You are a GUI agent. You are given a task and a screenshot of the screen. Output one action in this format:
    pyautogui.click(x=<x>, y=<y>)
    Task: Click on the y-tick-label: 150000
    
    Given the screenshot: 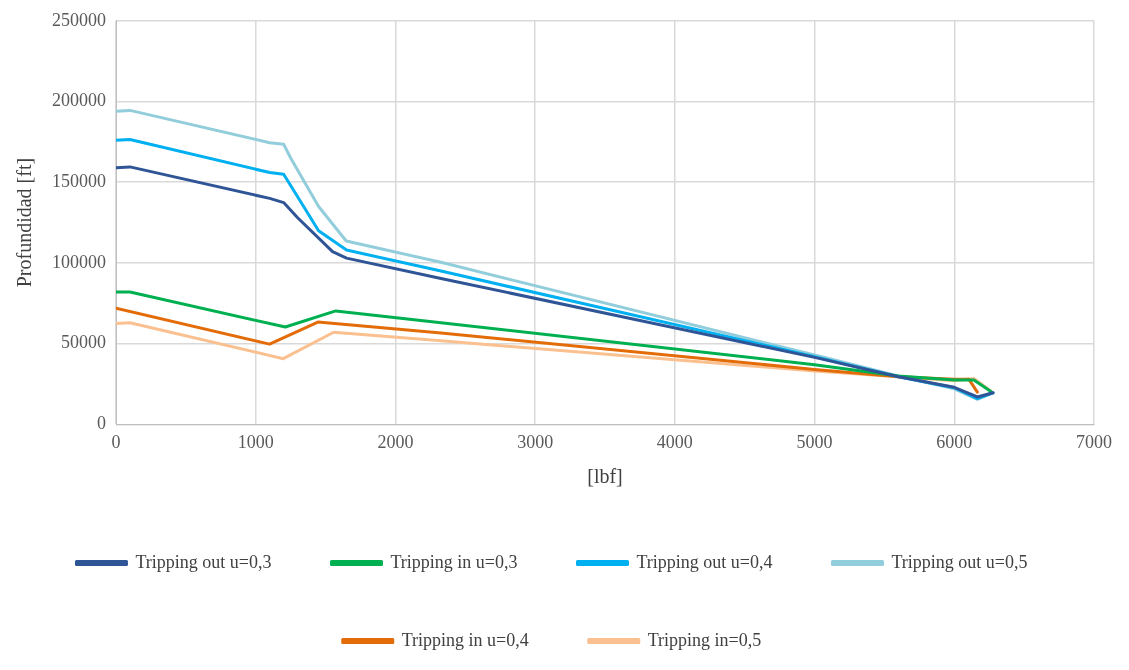 What is the action you would take?
    pyautogui.click(x=79, y=180)
    